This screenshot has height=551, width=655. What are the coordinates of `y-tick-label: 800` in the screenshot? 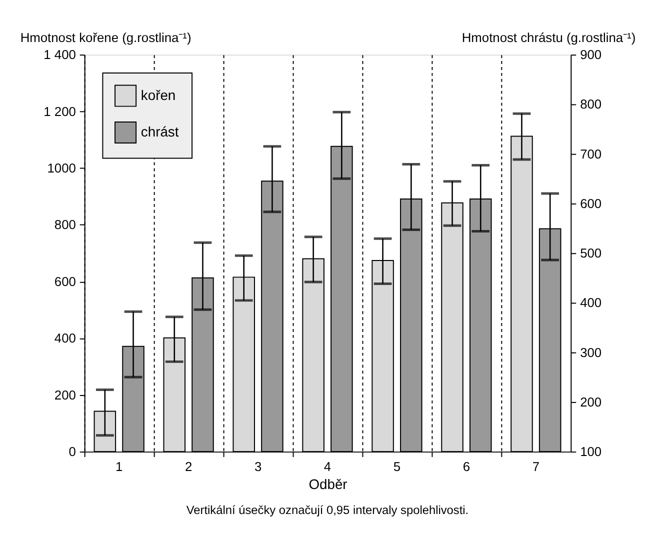 It's located at (65, 224).